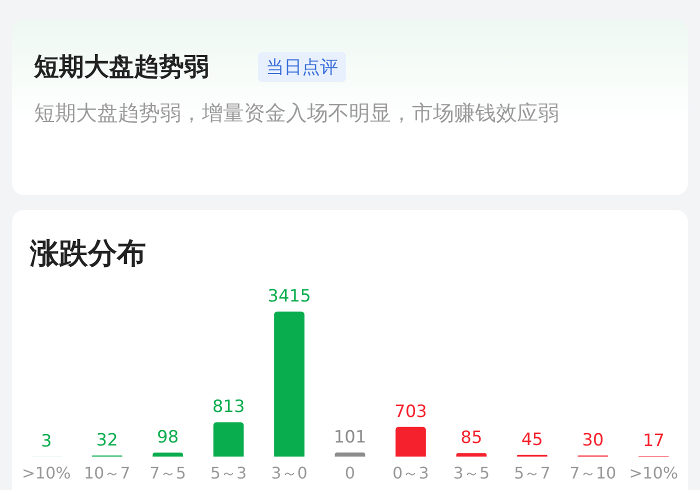 Image resolution: width=700 pixels, height=490 pixels. I want to click on text: 短期大盘趋势弱, so click(121, 67).